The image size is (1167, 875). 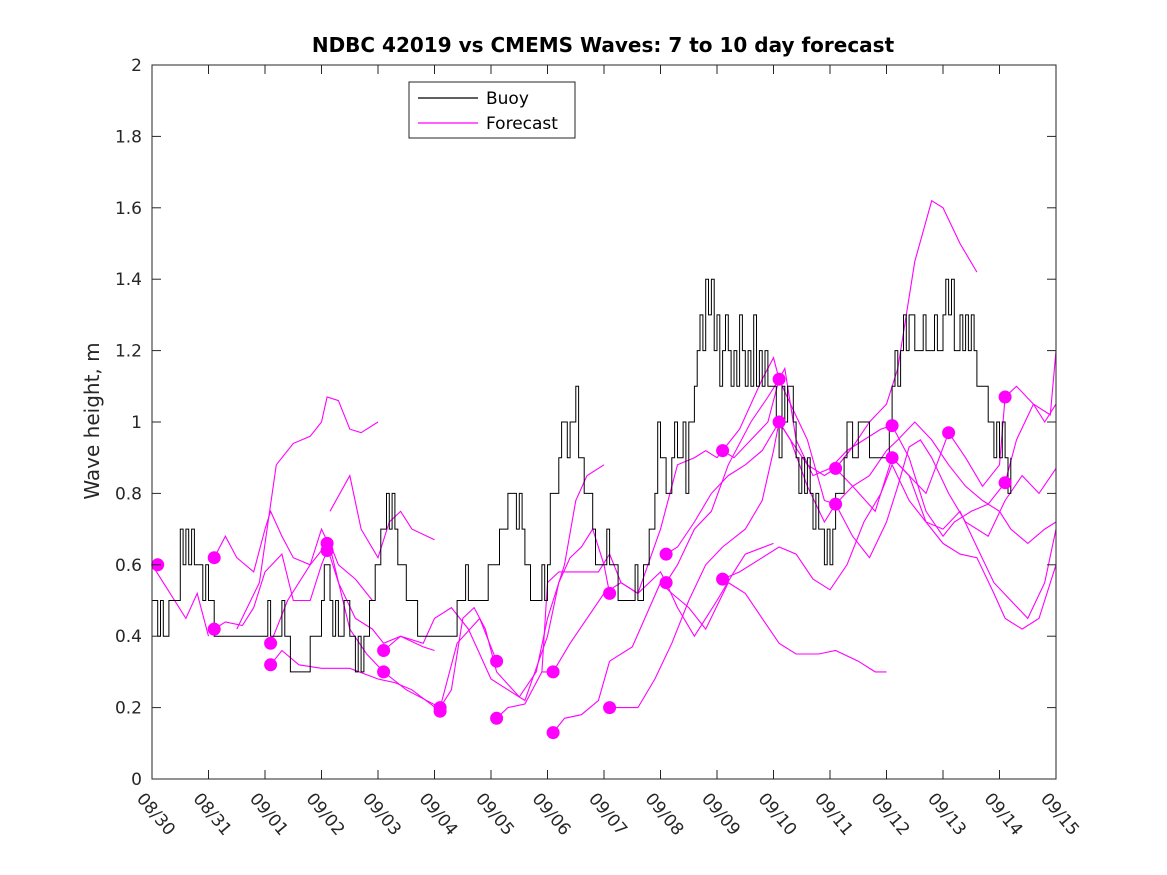 I want to click on legend-box, so click(x=492, y=110).